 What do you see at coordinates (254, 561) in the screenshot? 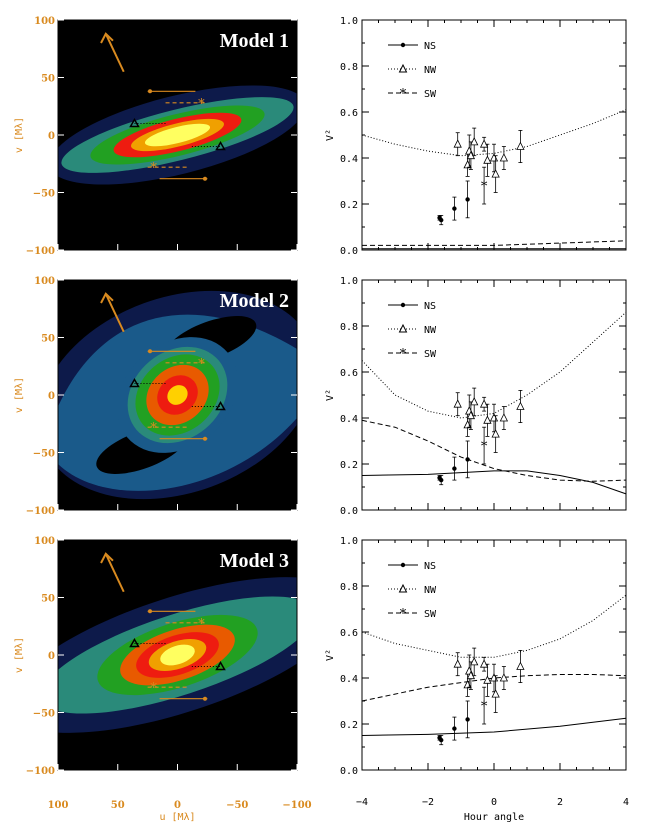
I see `model-title: Model 3` at bounding box center [254, 561].